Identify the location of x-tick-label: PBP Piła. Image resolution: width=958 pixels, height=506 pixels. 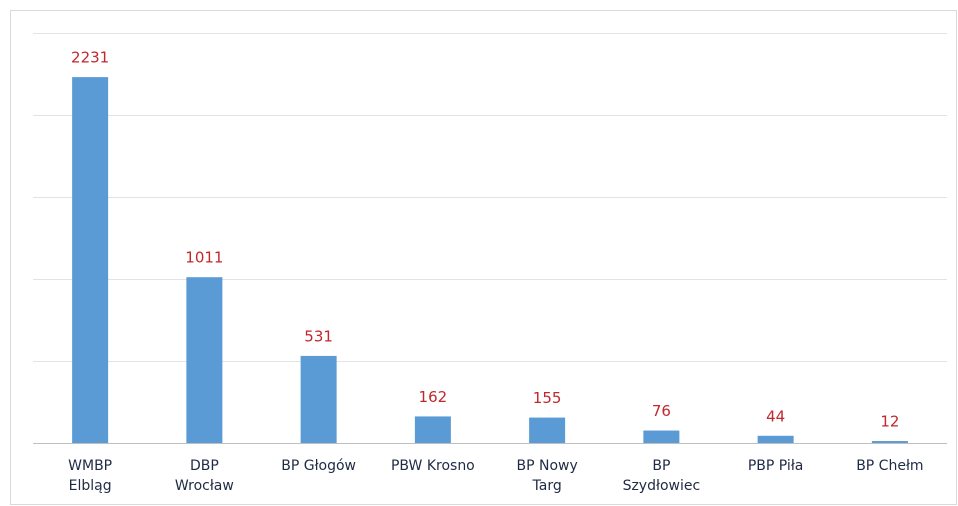
(775, 466).